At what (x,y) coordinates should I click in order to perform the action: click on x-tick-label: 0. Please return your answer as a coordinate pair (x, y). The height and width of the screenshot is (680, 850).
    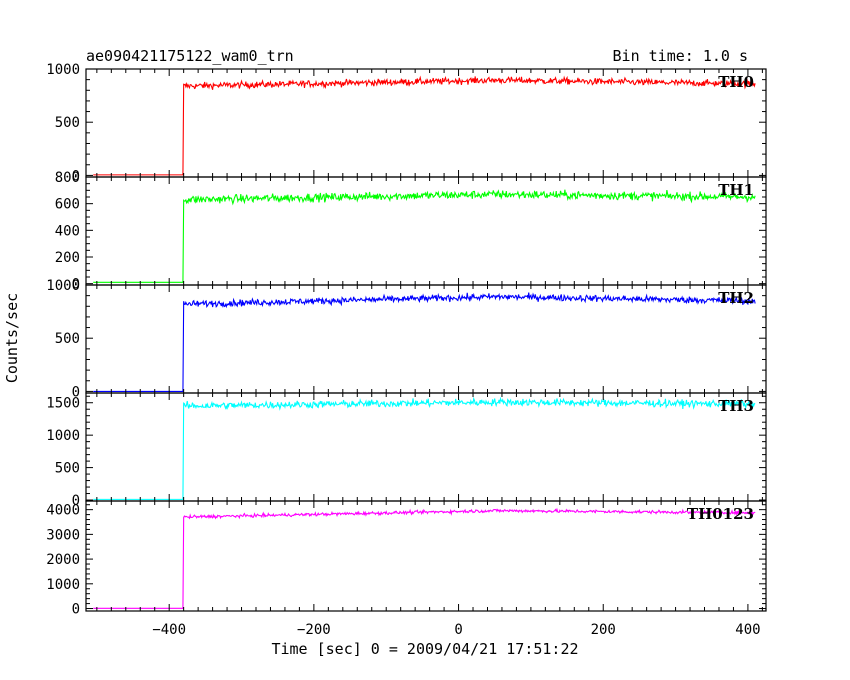
    Looking at the image, I should click on (458, 630).